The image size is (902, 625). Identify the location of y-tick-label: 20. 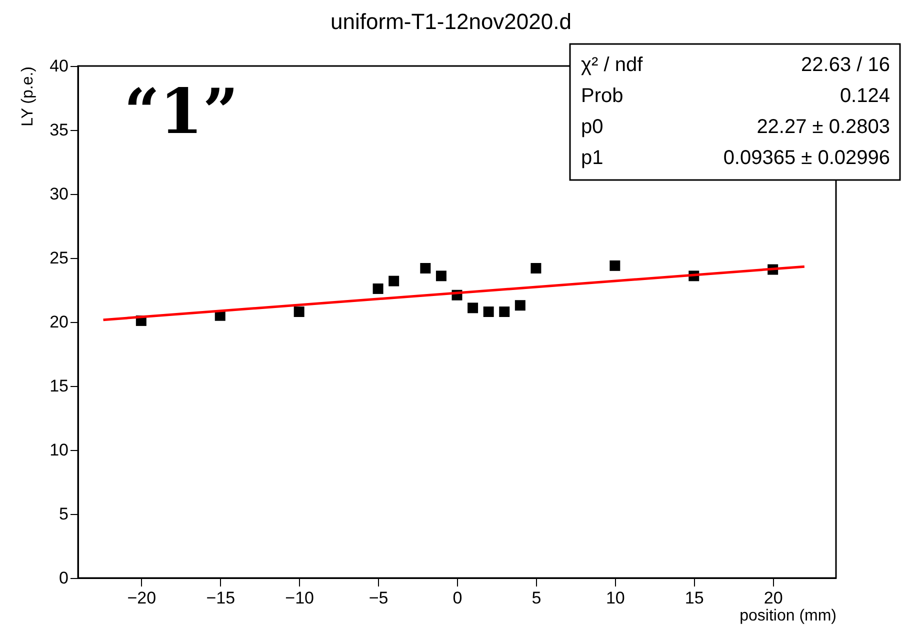
(59, 322).